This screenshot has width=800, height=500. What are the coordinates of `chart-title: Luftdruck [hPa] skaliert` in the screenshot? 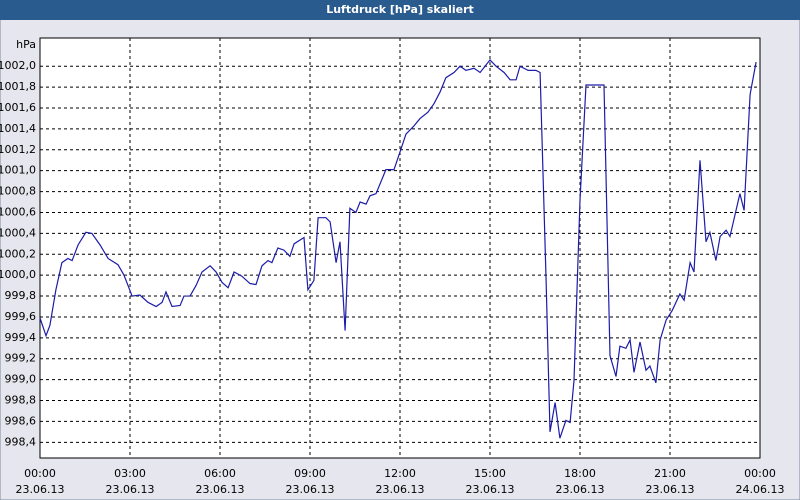 It's located at (400, 9).